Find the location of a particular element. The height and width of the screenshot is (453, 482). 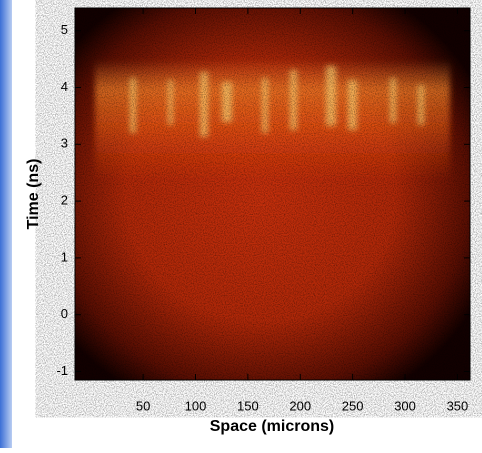

x-tick-label: 250 is located at coordinates (353, 405).